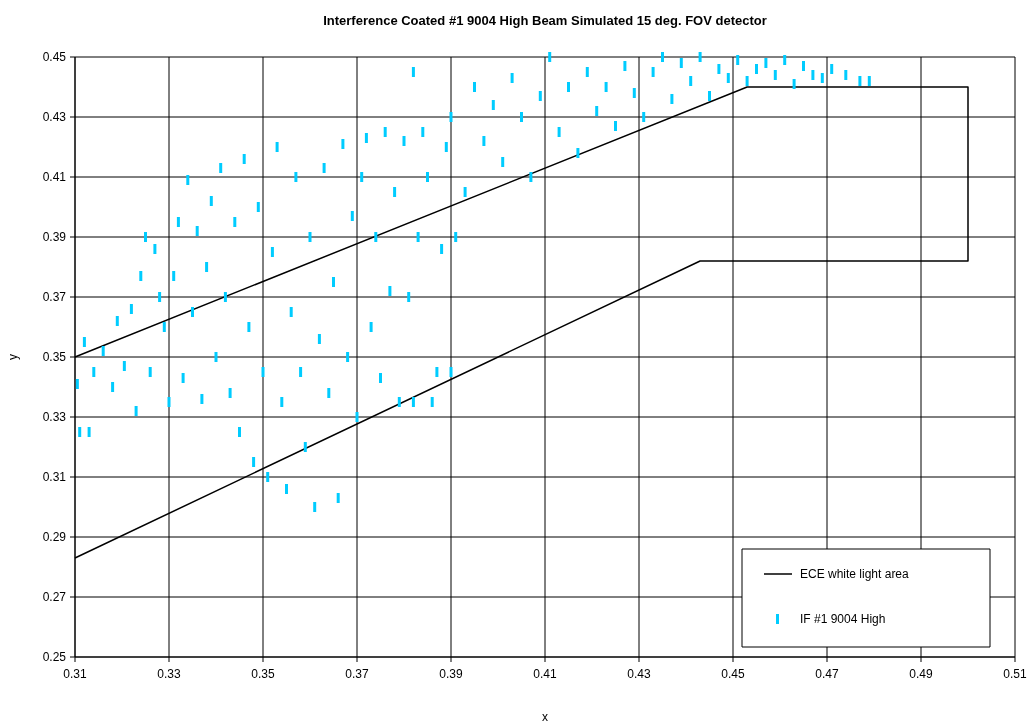 The height and width of the screenshot is (726, 1029). I want to click on x-axis-title: x, so click(545, 717).